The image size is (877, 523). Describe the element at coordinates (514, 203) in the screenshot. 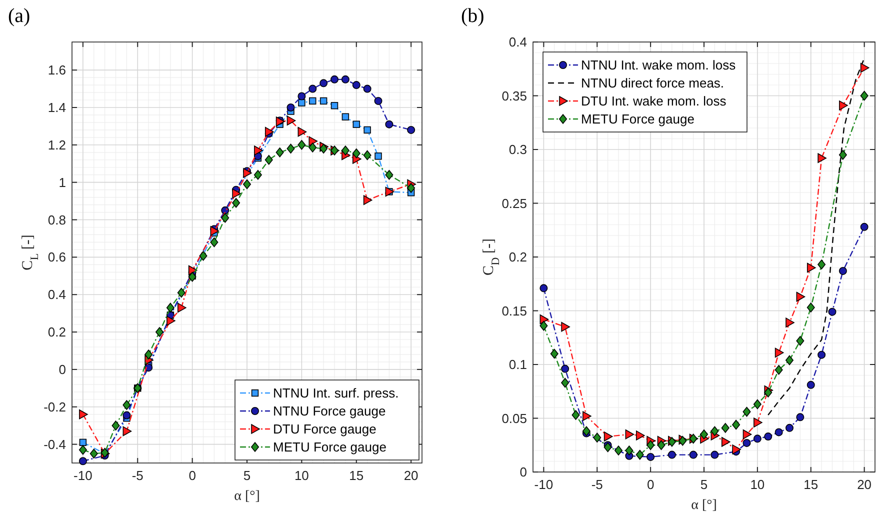

I see `y-tick-label: 0.25` at that location.